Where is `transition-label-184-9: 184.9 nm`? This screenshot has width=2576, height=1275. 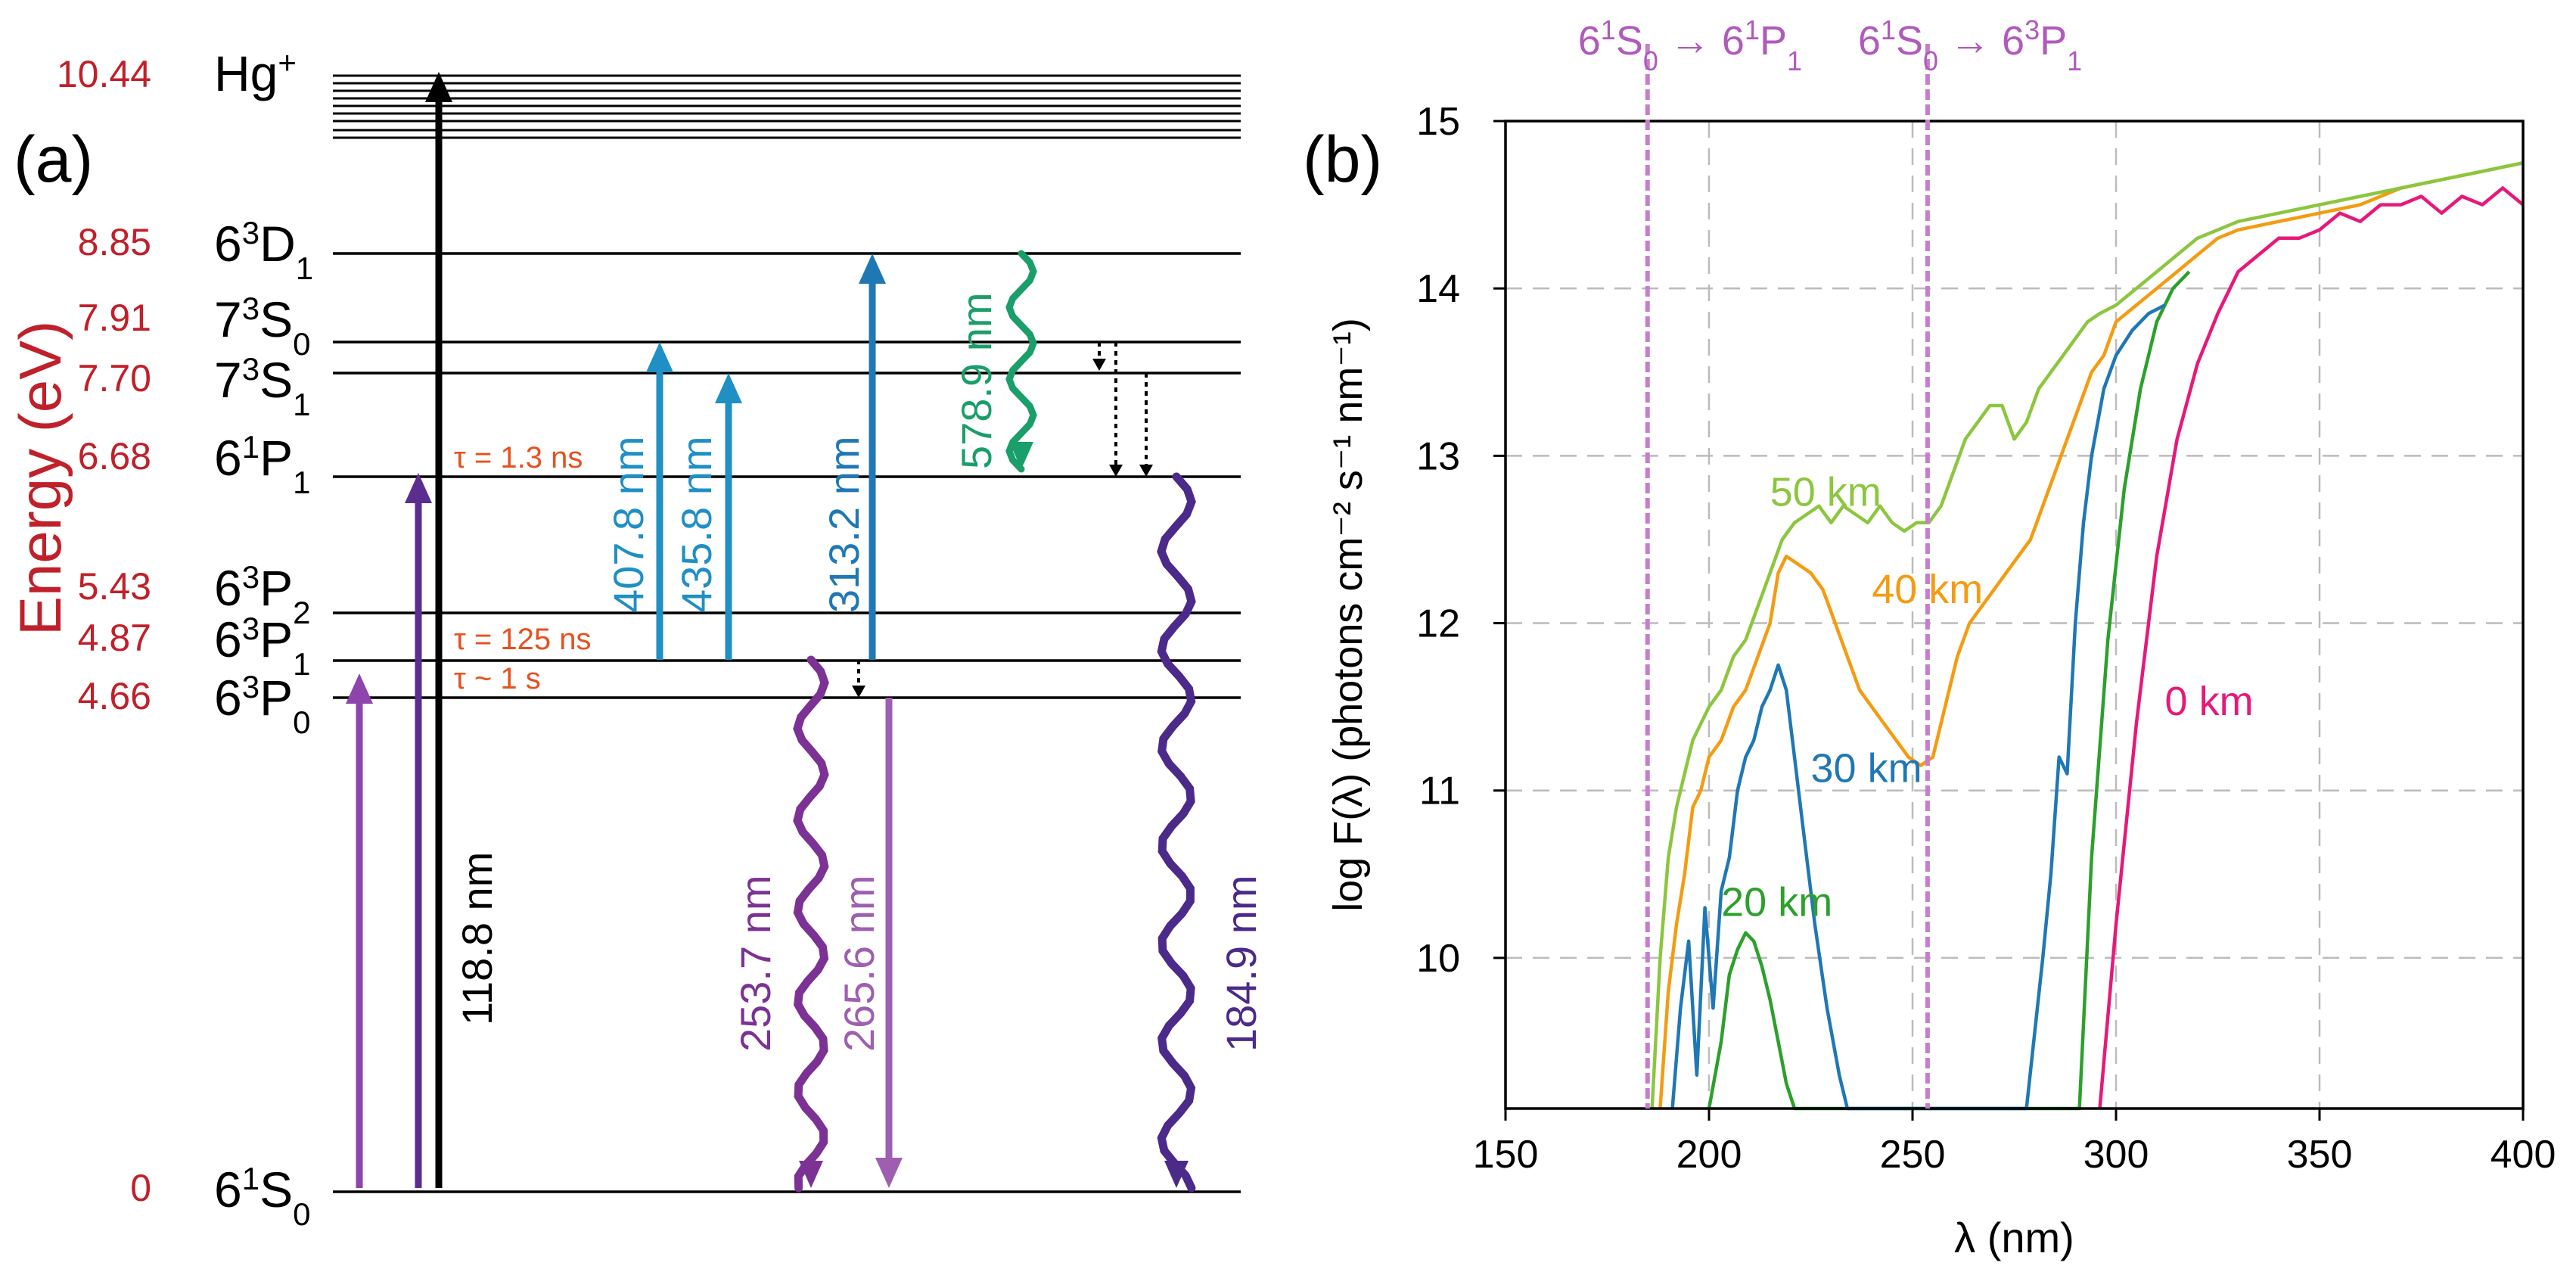
transition-label-184-9: 184.9 nm is located at coordinates (1241, 964).